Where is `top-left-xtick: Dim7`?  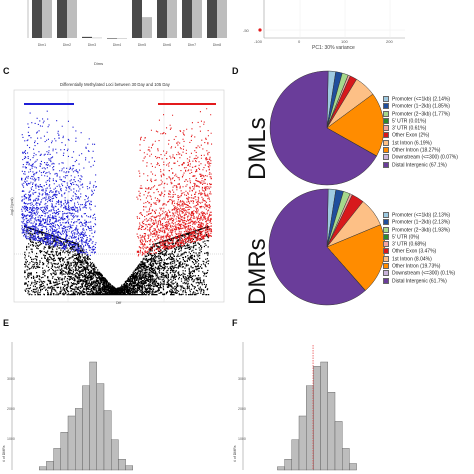
top-left-xtick: Dim7 is located at coordinates (192, 45).